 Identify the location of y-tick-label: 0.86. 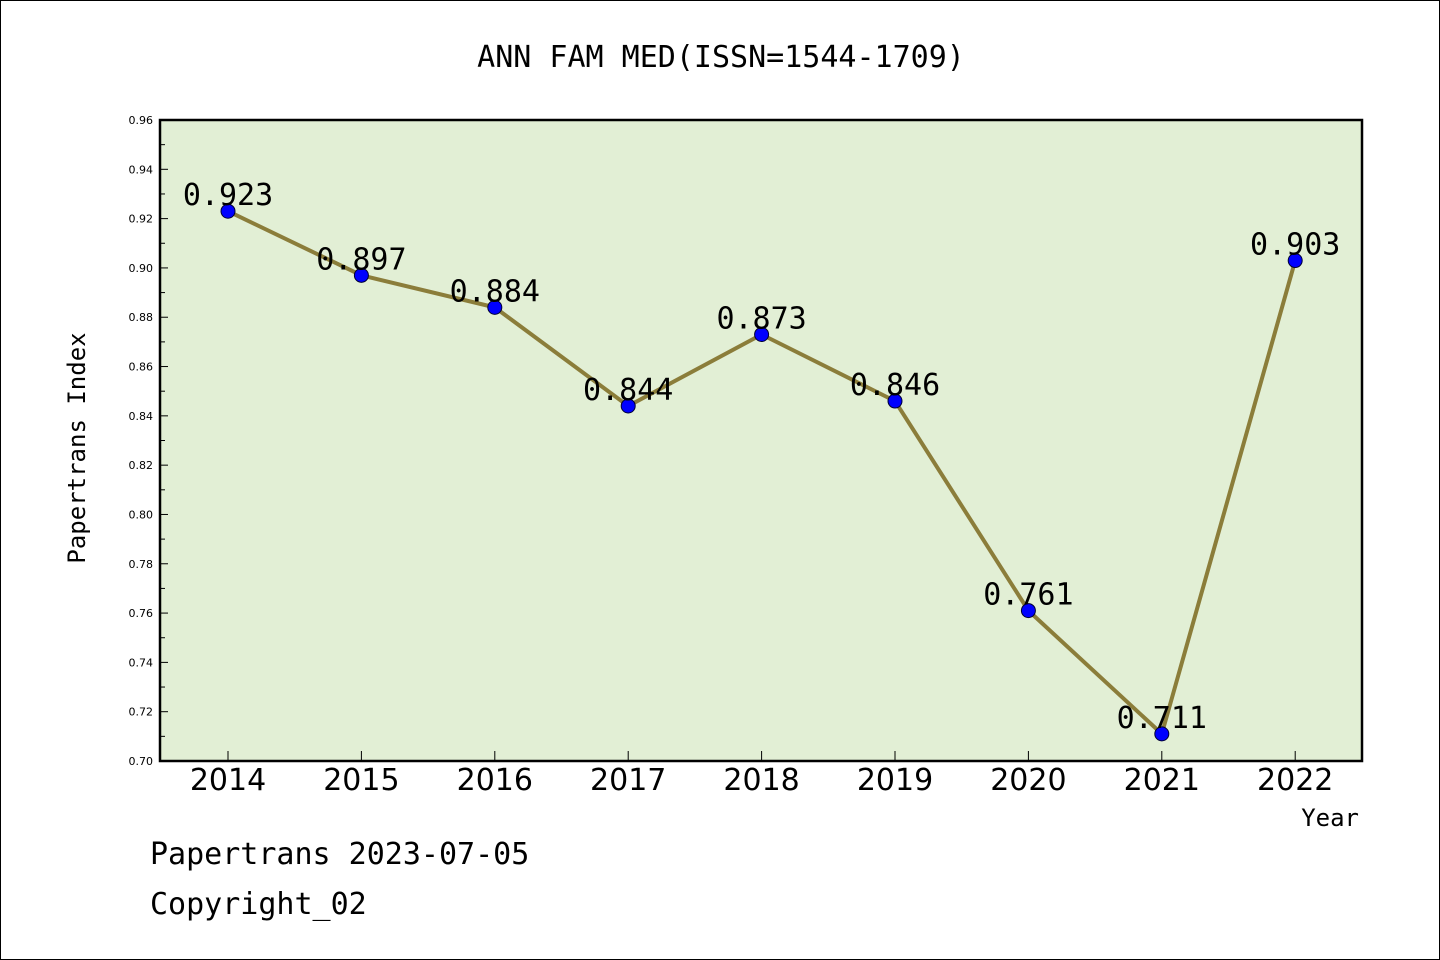
(141, 367).